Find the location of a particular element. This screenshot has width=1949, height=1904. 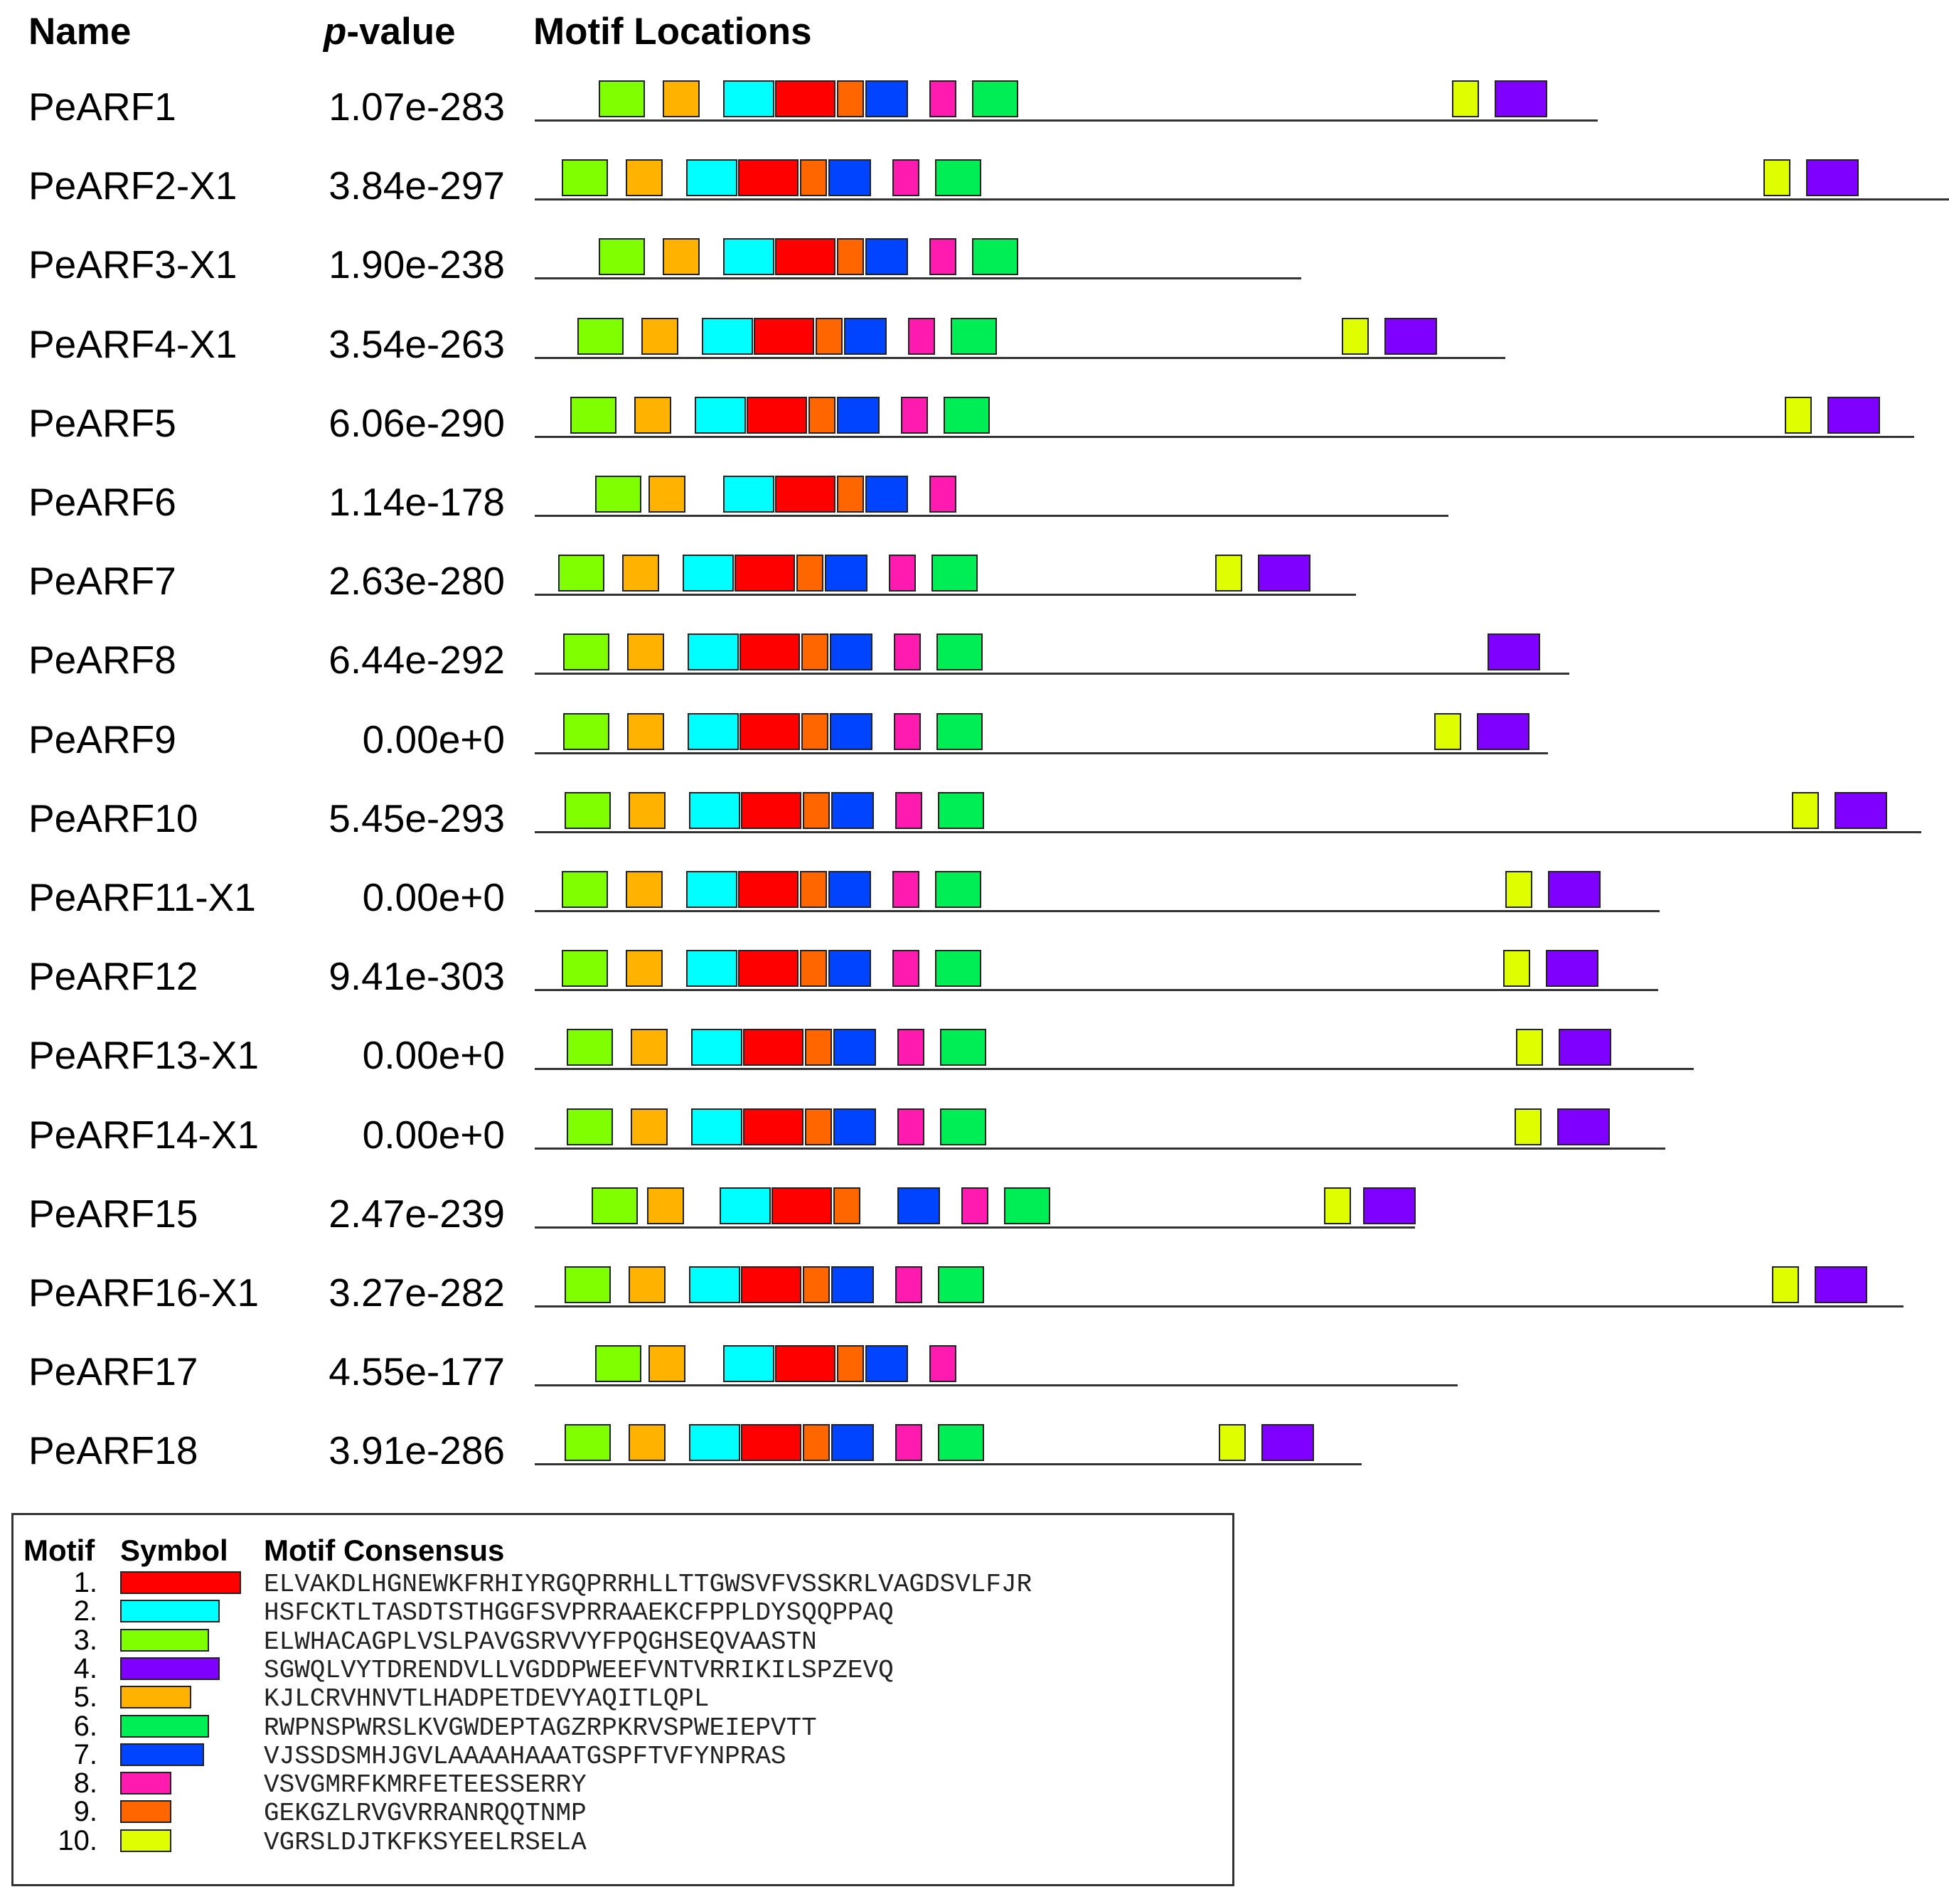

legend-motif-1-symbol is located at coordinates (180, 1582).